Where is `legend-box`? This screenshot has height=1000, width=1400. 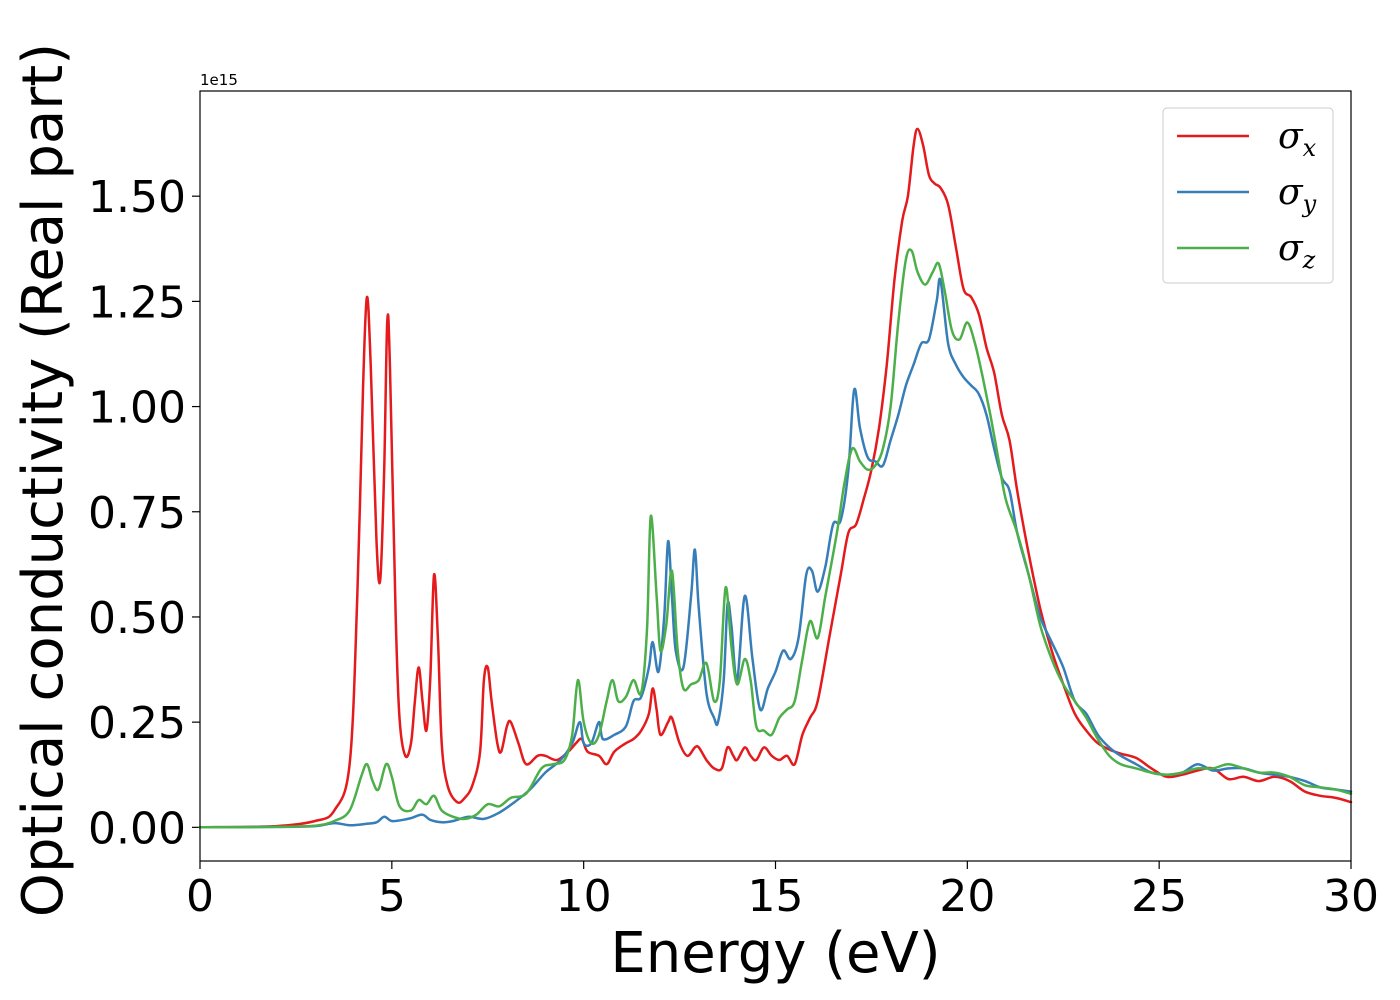
legend-box is located at coordinates (1248, 195).